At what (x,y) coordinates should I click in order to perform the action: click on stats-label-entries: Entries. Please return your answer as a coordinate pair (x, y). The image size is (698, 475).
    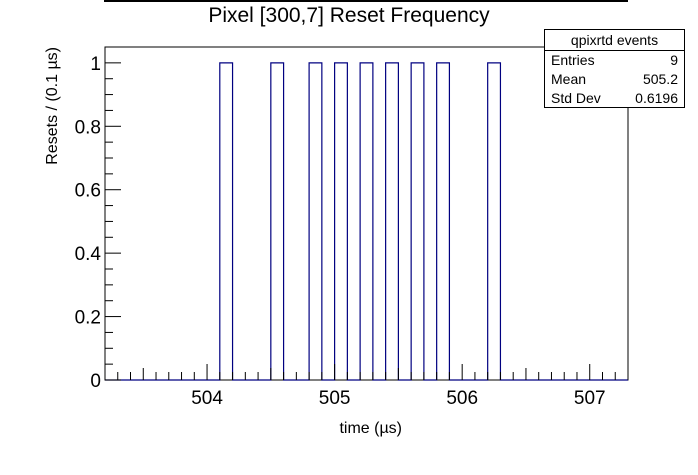
    Looking at the image, I should click on (573, 60).